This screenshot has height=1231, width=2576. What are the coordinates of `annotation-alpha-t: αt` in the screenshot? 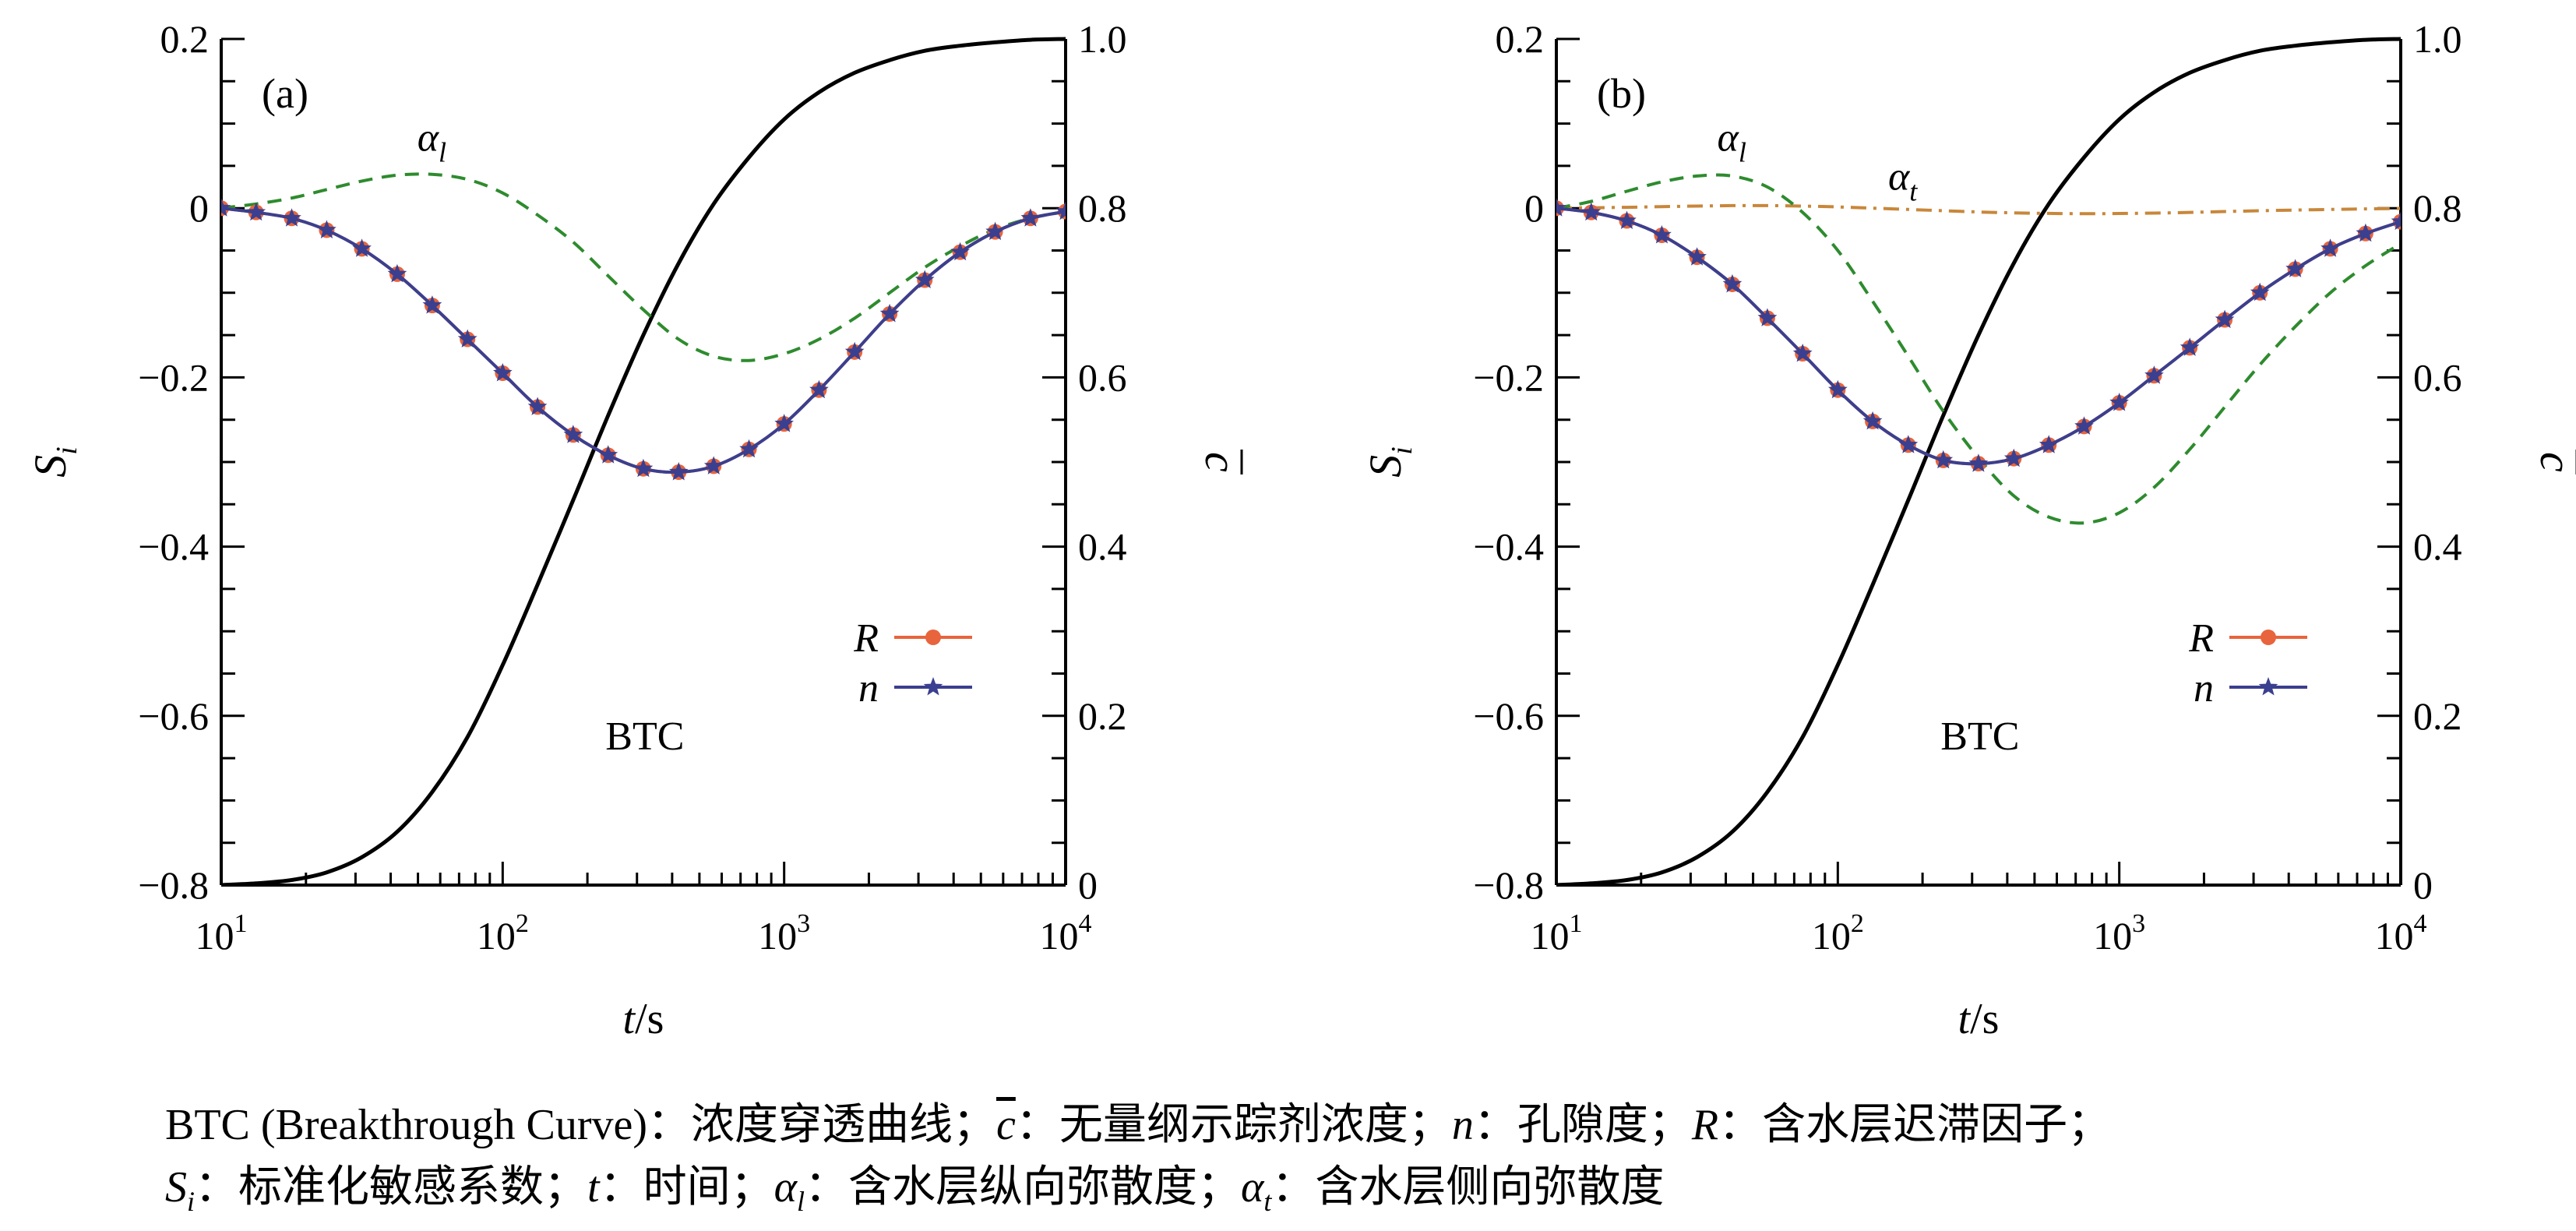 It's located at (1903, 180).